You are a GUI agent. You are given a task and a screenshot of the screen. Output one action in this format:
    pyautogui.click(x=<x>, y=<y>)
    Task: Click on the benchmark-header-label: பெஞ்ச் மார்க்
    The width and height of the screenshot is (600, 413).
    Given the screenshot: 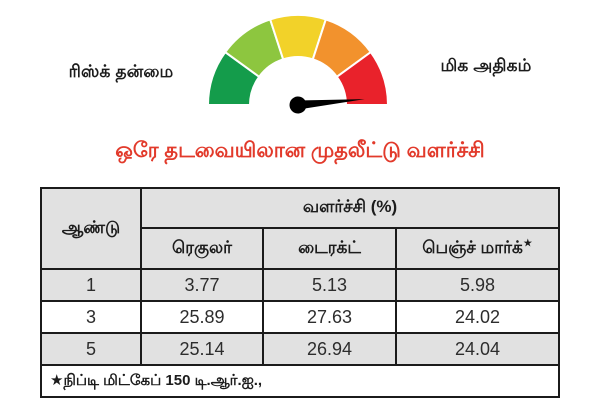 What is the action you would take?
    pyautogui.click(x=472, y=247)
    